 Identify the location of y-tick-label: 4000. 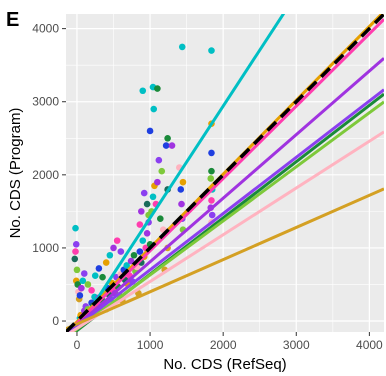
(45, 29).